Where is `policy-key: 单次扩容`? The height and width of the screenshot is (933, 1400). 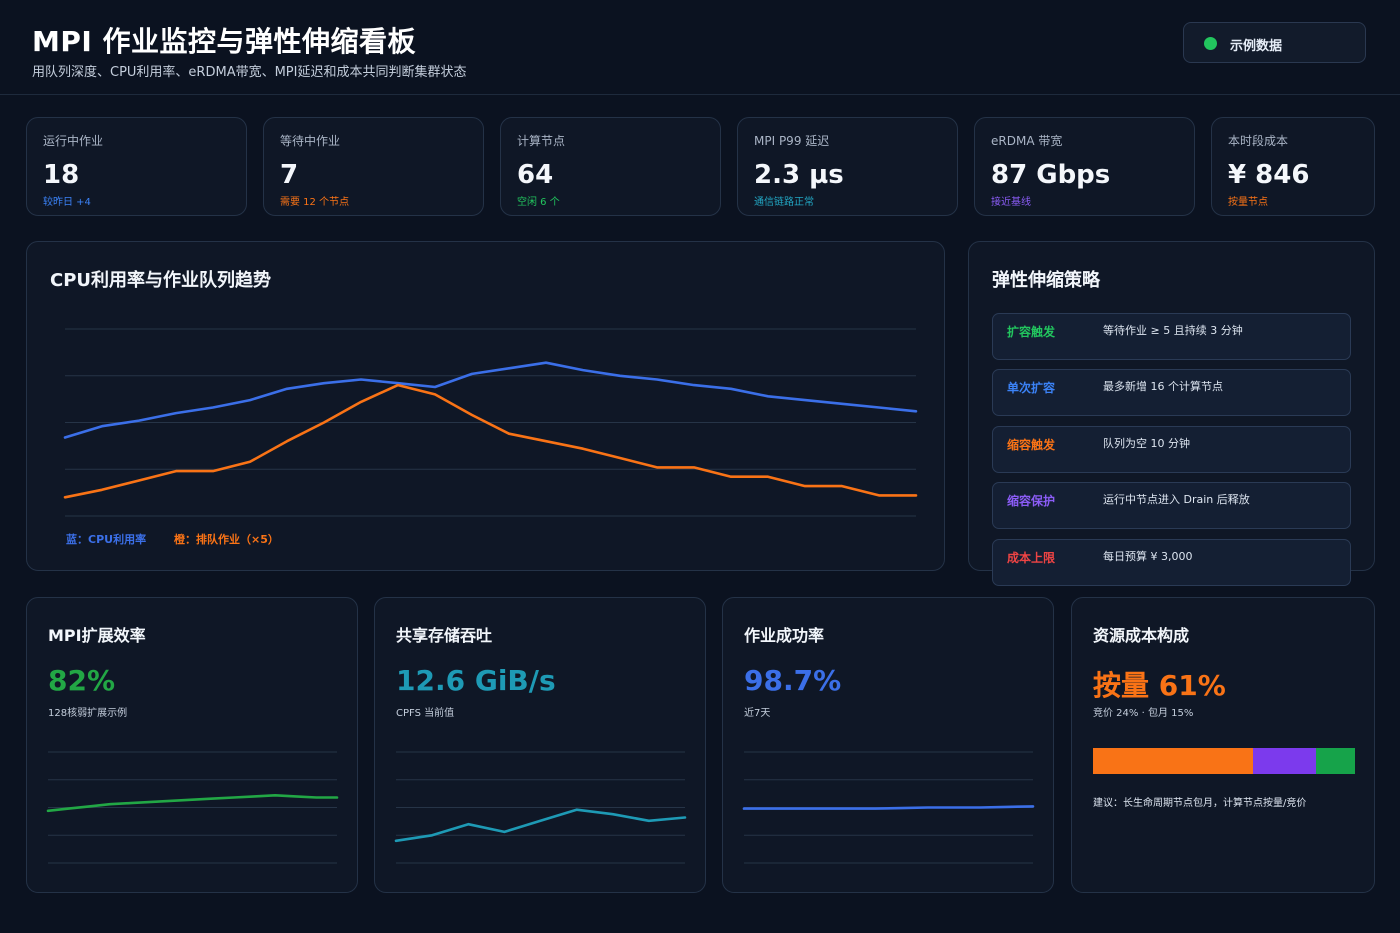
policy-key: 单次扩容 is located at coordinates (1031, 388).